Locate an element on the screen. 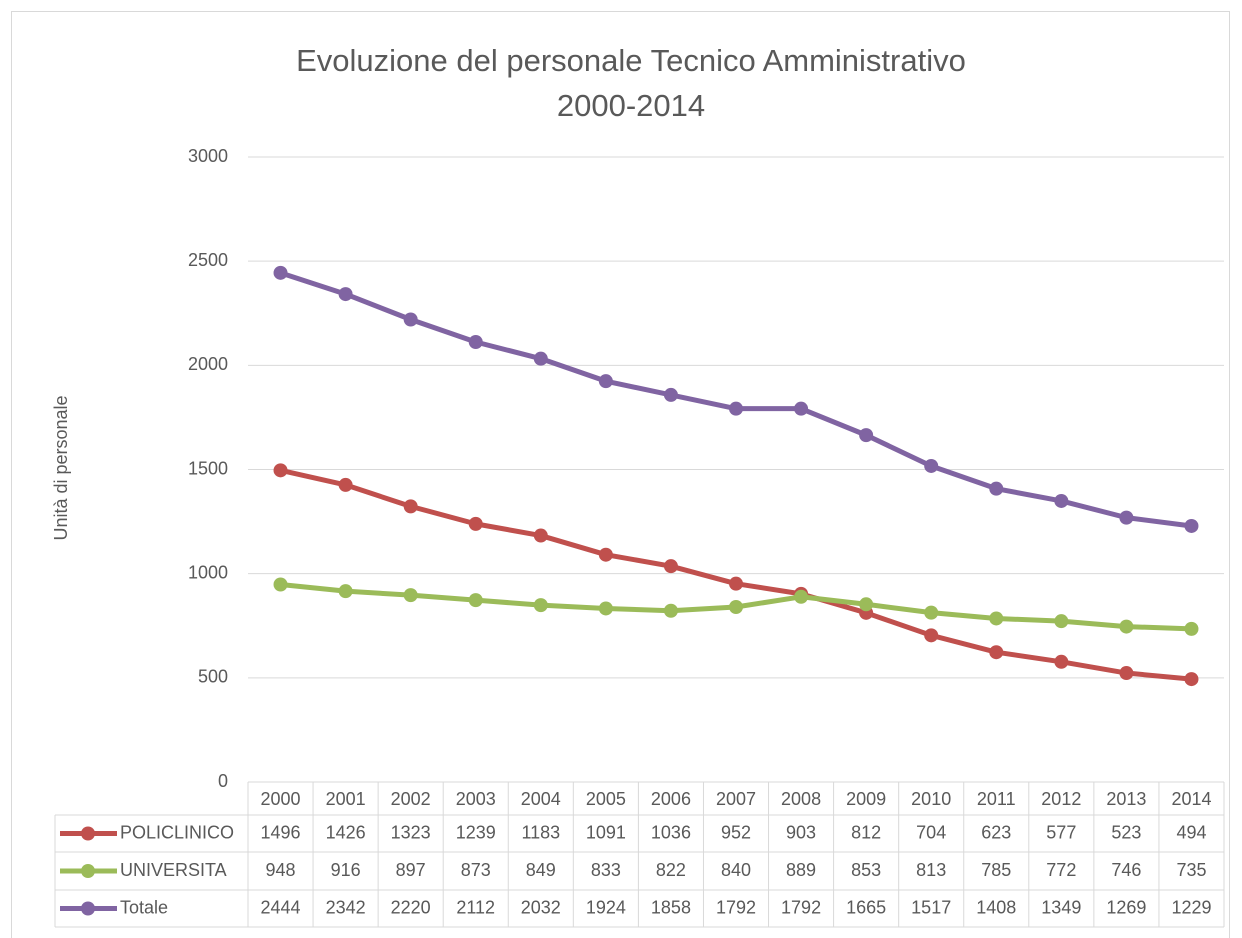 The height and width of the screenshot is (938, 1242). legend-label: Totale is located at coordinates (144, 907).